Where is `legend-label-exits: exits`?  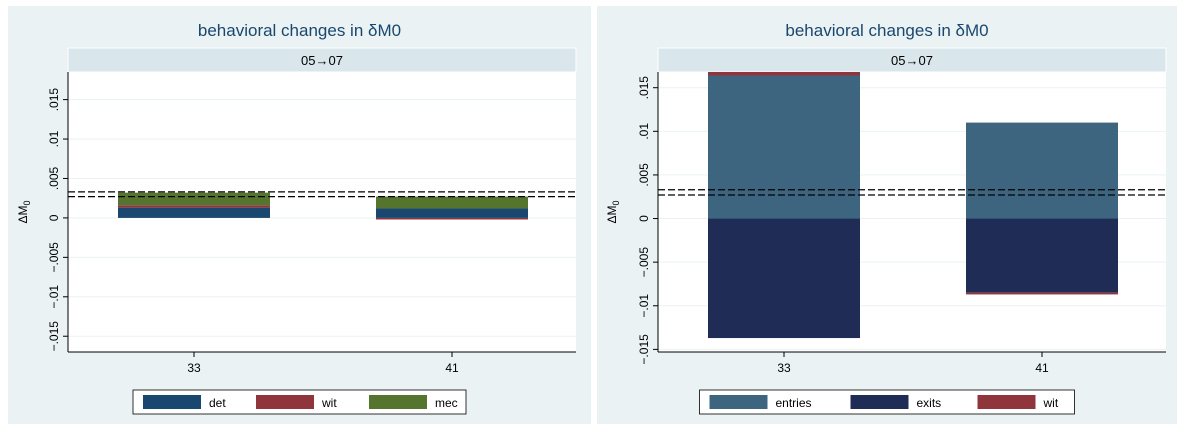
legend-label-exits: exits is located at coordinates (929, 403).